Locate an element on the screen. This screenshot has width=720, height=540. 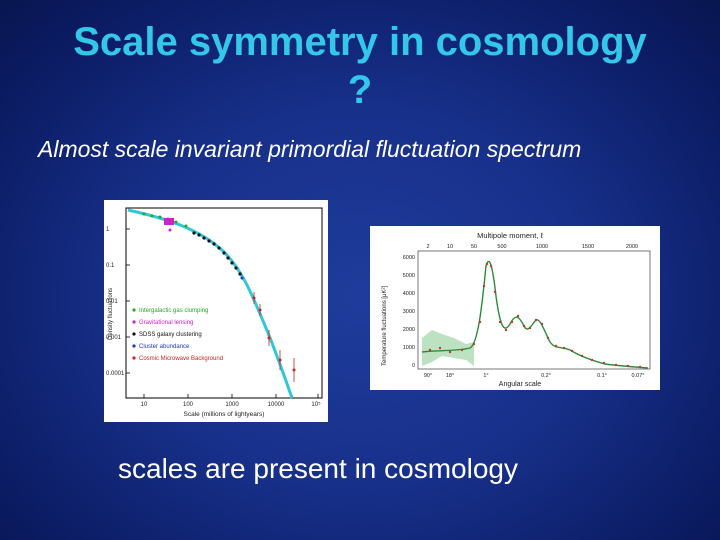
right-xtick: 0.1° is located at coordinates (602, 376).